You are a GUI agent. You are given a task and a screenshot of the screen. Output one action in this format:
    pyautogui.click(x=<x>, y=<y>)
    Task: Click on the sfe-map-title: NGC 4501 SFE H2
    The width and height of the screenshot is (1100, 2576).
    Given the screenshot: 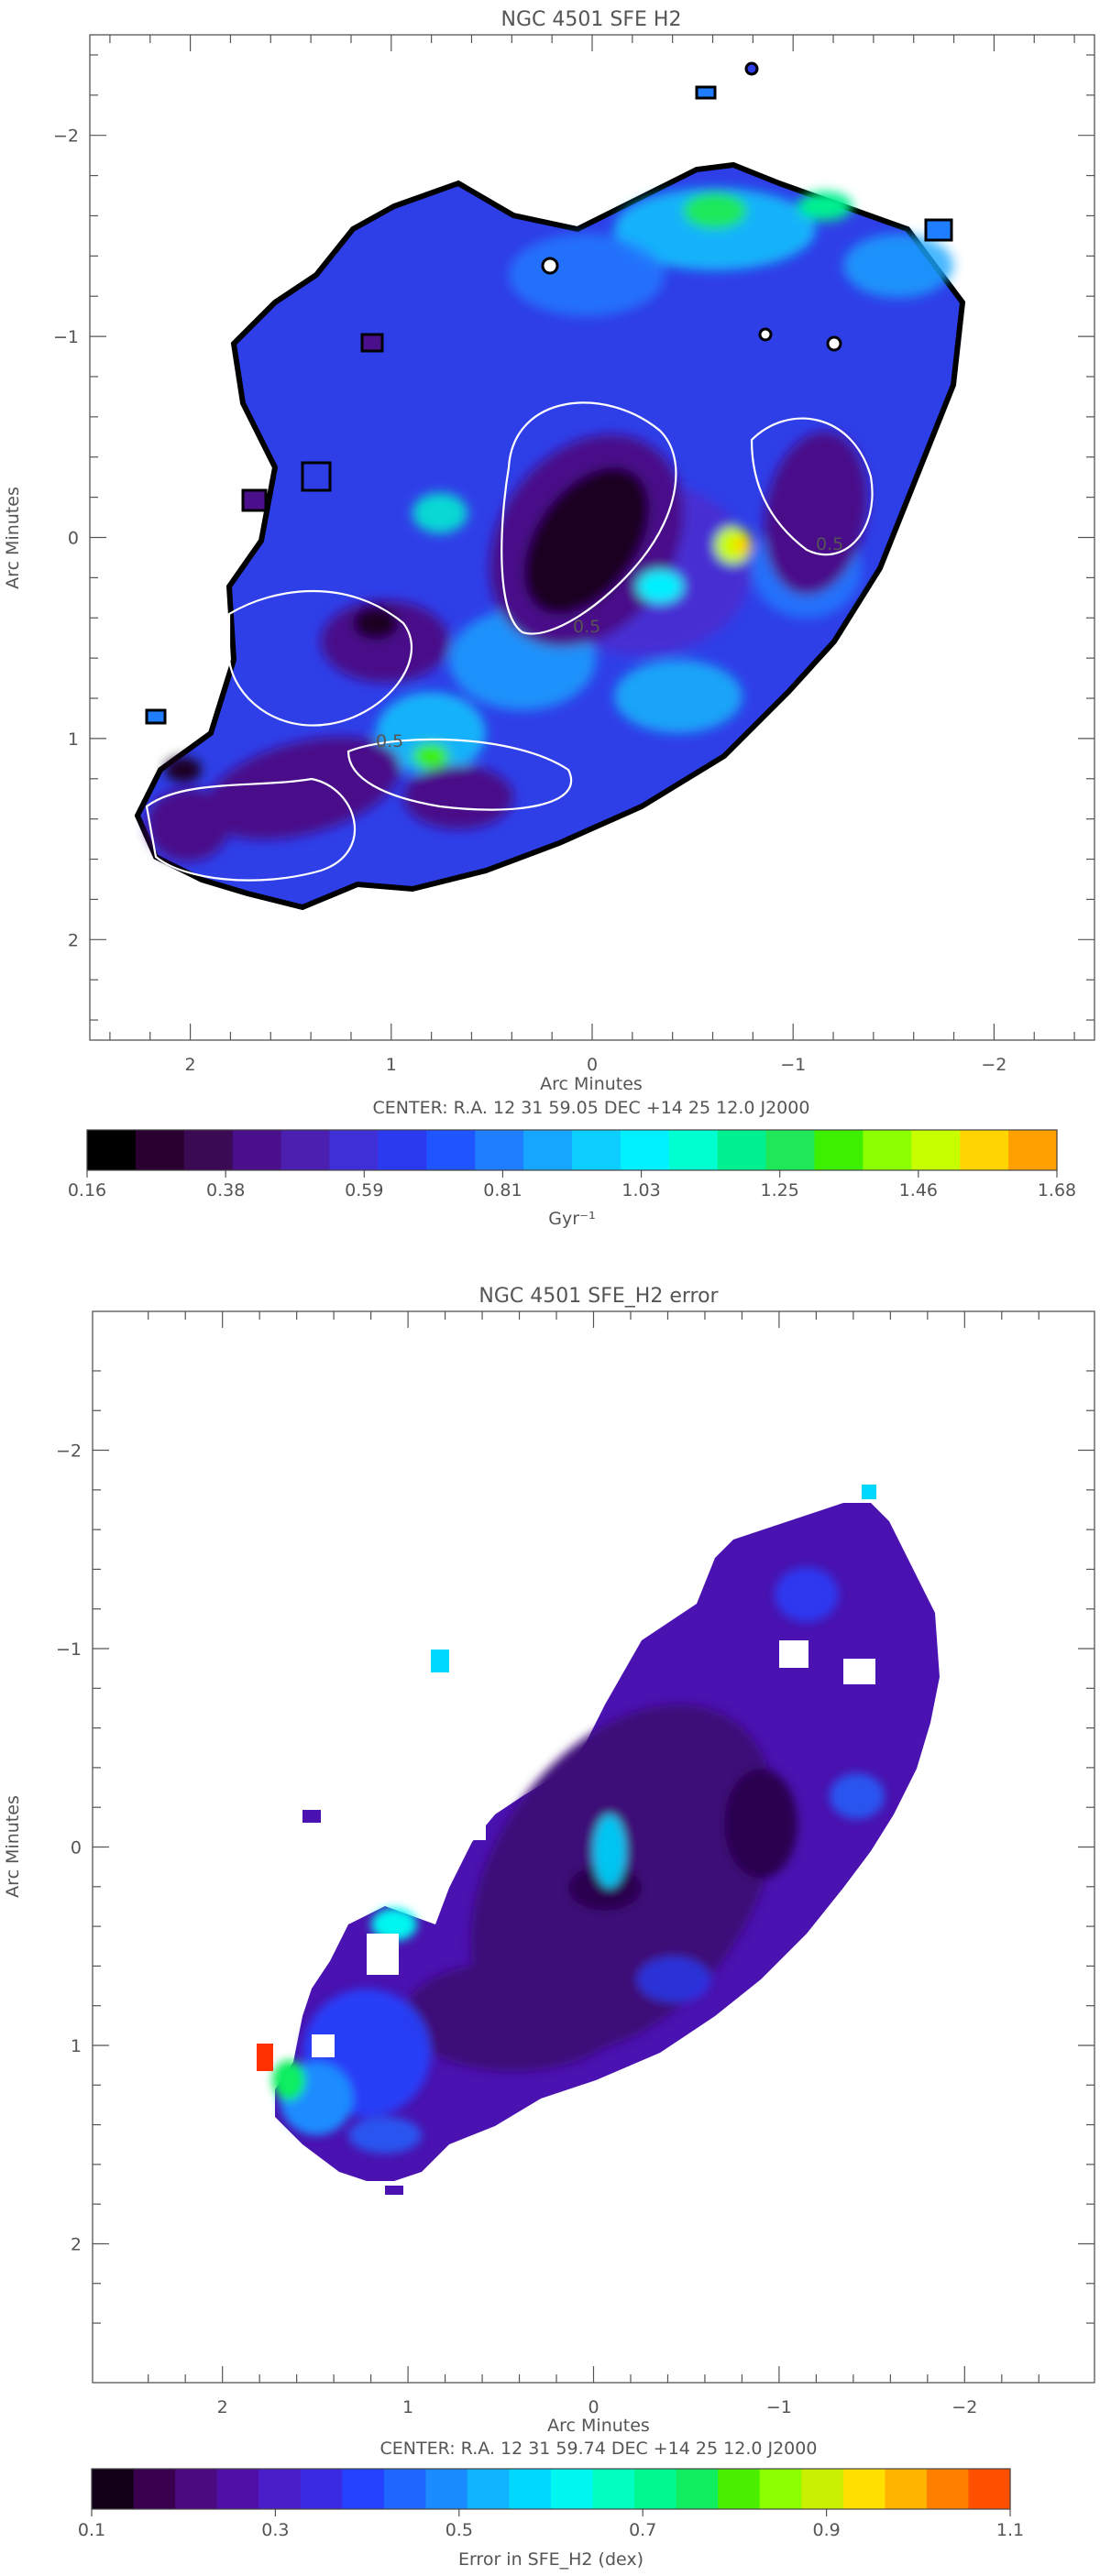 What is the action you would take?
    pyautogui.click(x=591, y=19)
    